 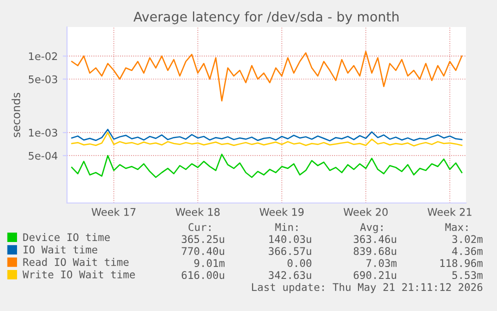 What do you see at coordinates (66, 237) in the screenshot?
I see `legend-label: Device IO time` at bounding box center [66, 237].